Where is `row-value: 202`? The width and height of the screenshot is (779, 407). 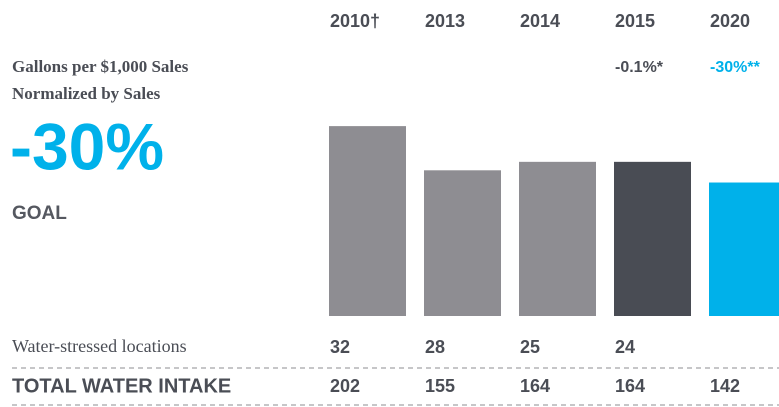
row-value: 202 is located at coordinates (345, 386).